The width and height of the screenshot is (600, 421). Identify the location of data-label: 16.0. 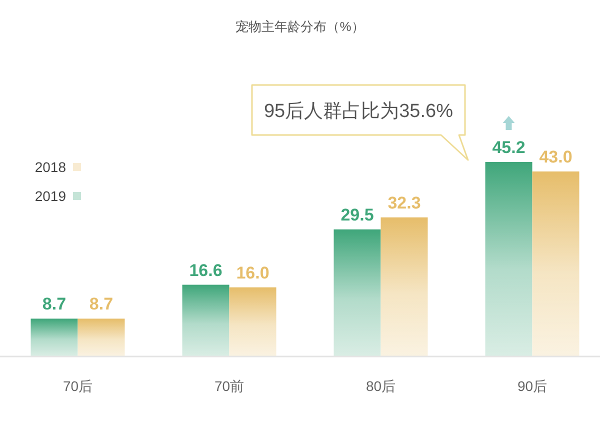
(253, 272).